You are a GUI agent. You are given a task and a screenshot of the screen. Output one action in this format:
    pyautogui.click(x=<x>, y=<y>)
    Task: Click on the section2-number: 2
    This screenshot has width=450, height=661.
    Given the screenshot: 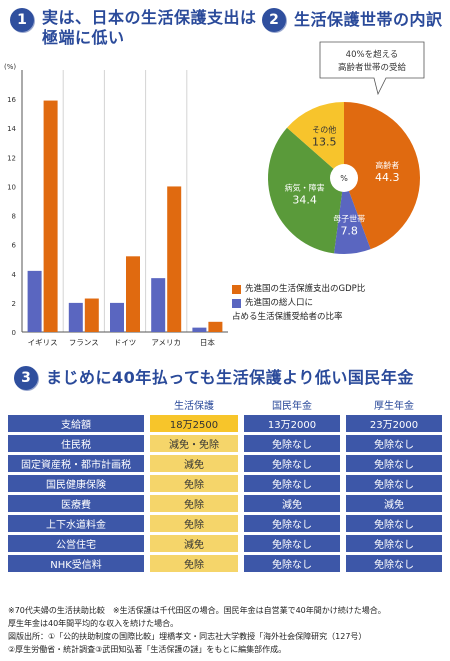 What is the action you would take?
    pyautogui.click(x=274, y=20)
    